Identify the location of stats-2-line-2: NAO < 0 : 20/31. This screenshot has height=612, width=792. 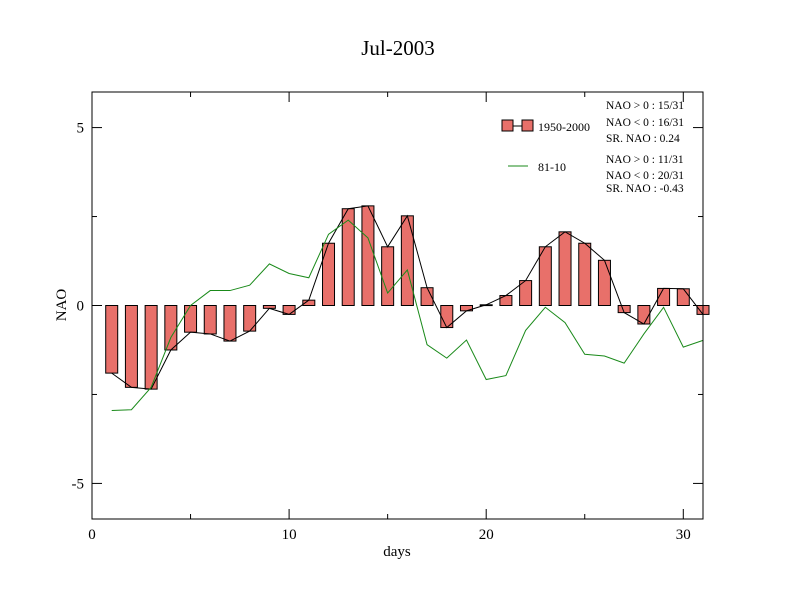
(645, 176).